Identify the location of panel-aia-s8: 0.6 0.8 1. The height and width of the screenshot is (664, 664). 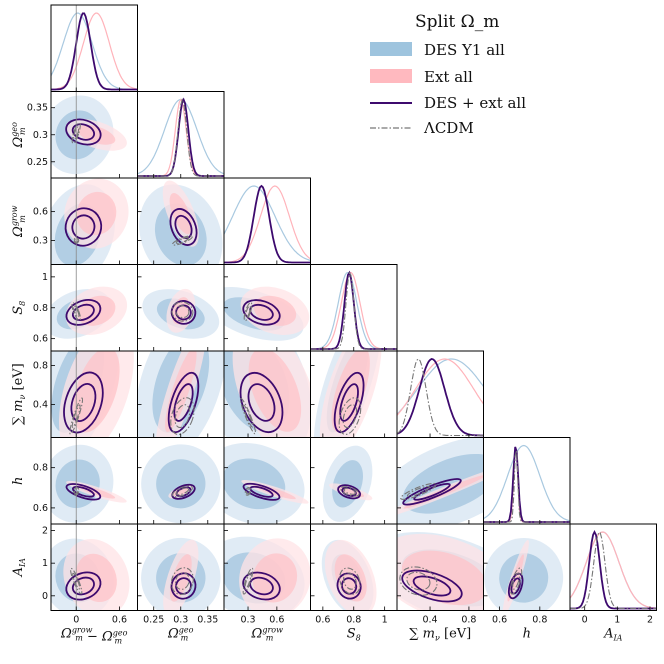
(354, 574).